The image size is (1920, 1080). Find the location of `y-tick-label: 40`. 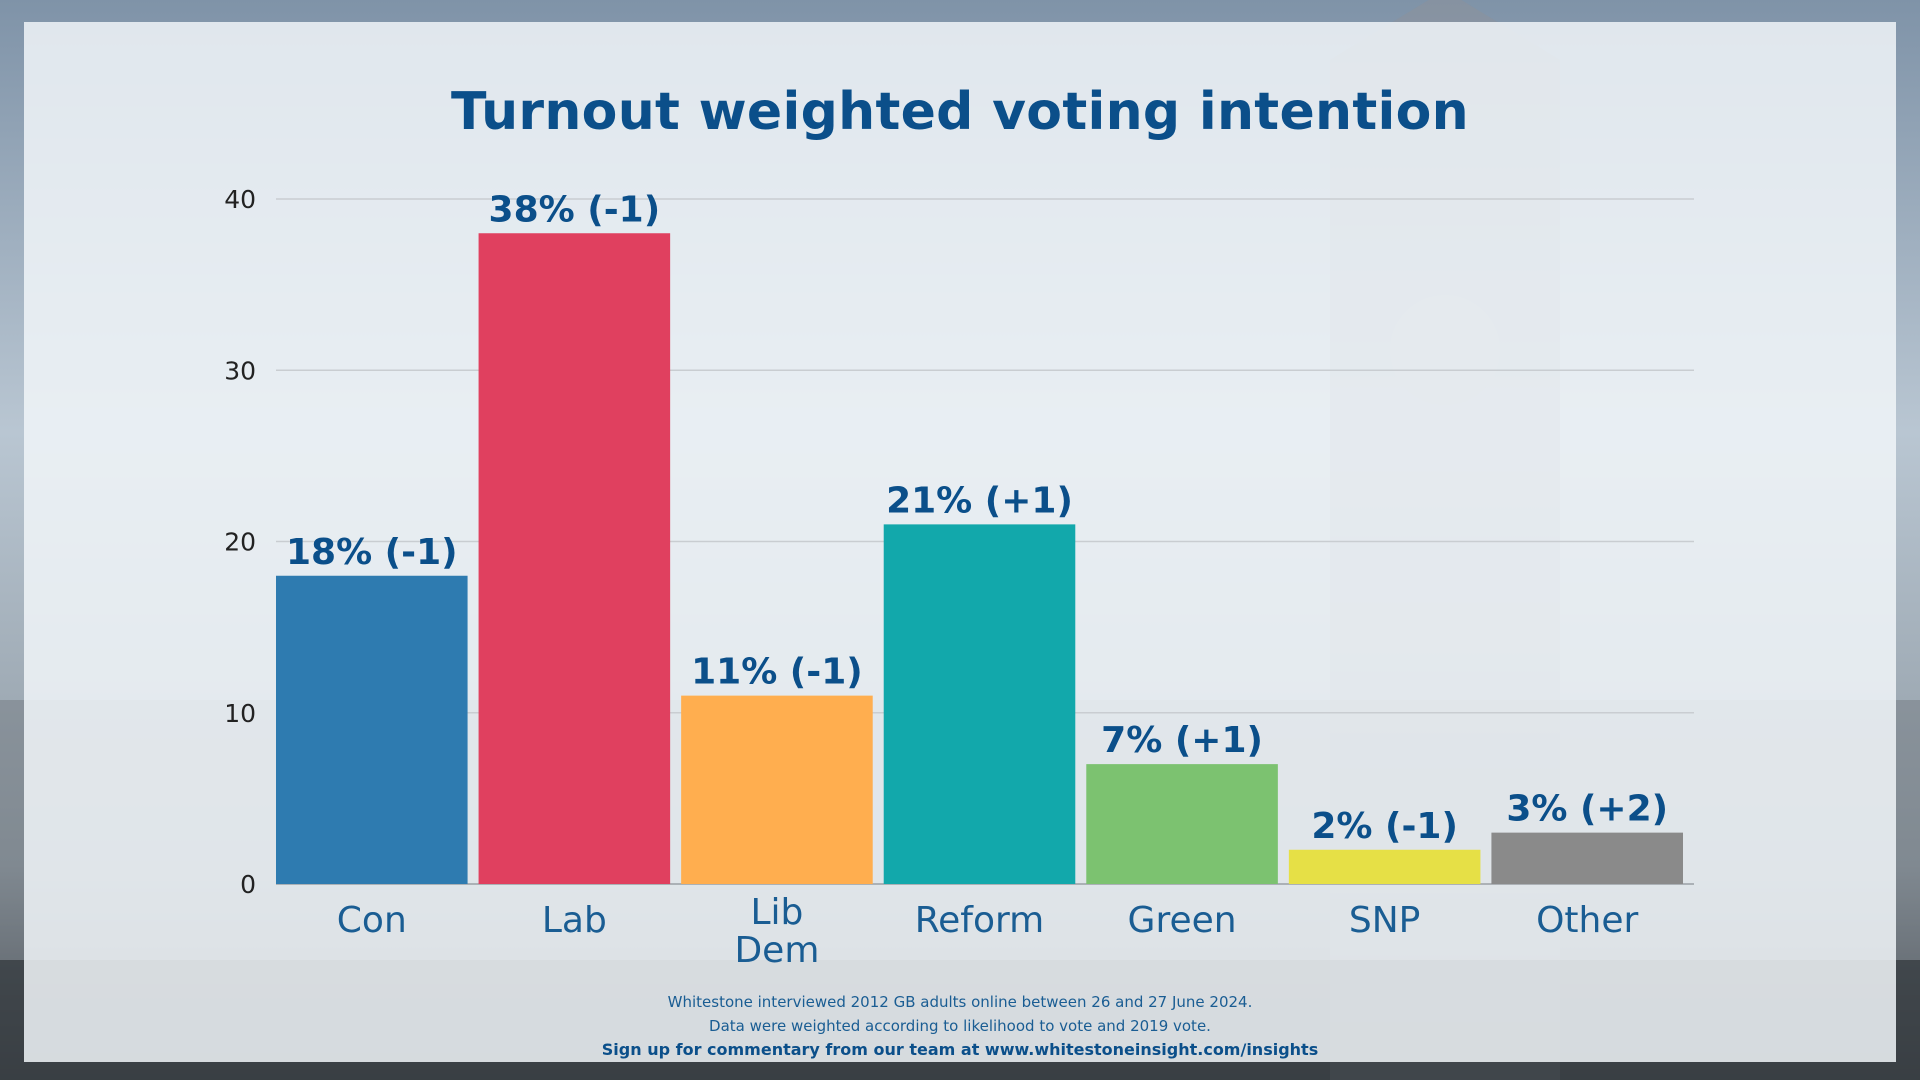

y-tick-label: 40 is located at coordinates (240, 199).